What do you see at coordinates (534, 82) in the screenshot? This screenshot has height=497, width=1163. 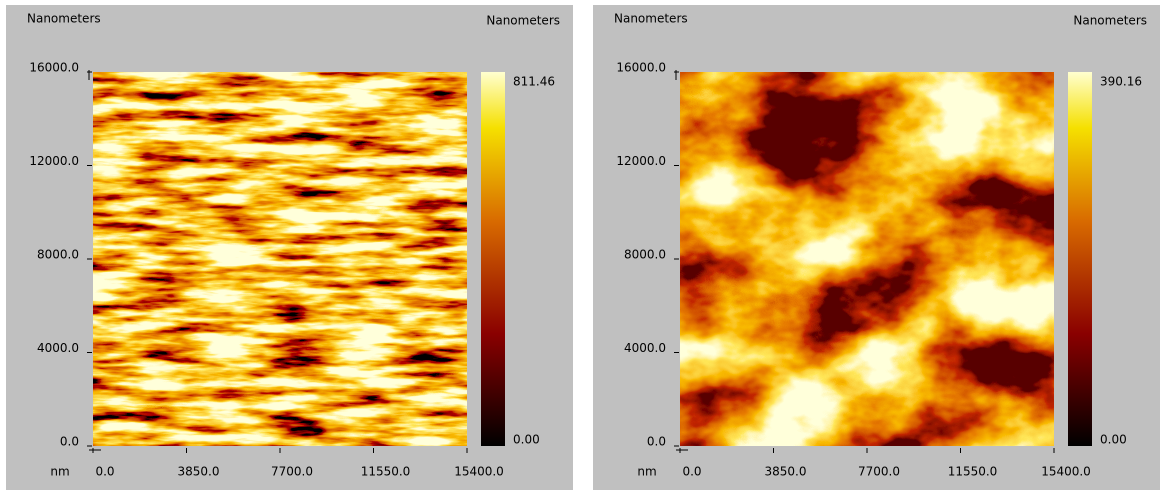 I see `colorbar-tick-label: 811.46` at bounding box center [534, 82].